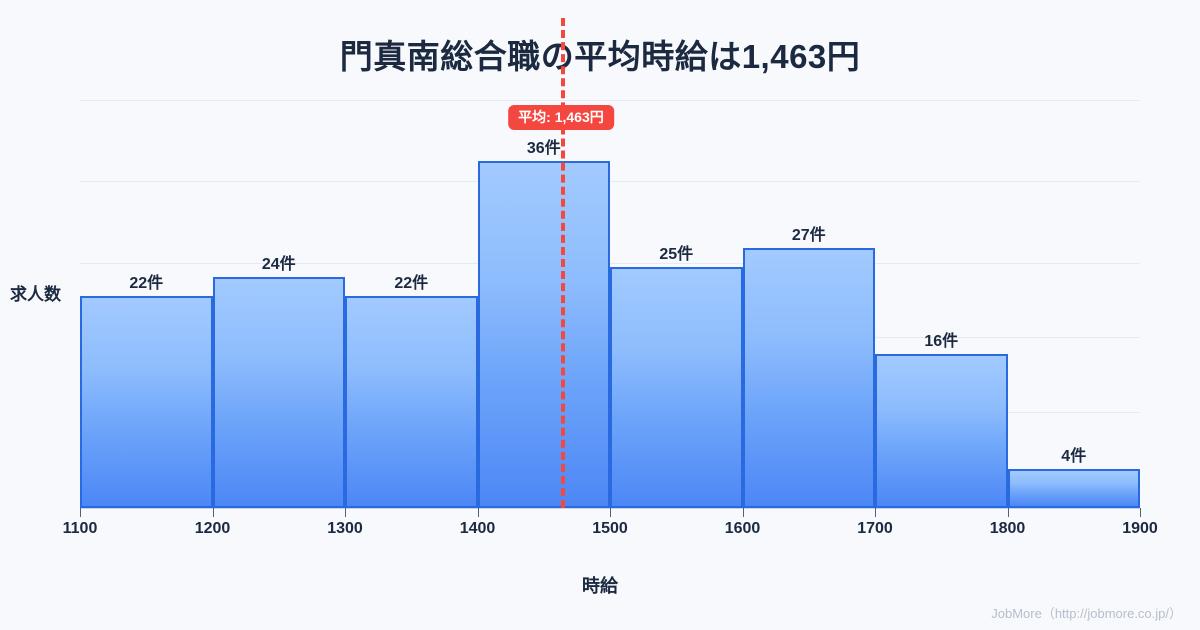 This screenshot has width=1200, height=630. Describe the element at coordinates (742, 528) in the screenshot. I see `x-axis-tick-label: 1600` at that location.